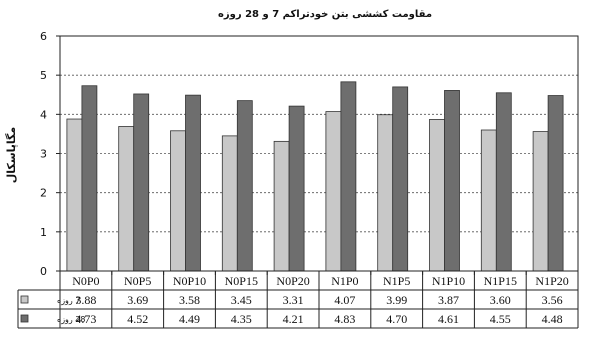 The height and width of the screenshot is (341, 589). Describe the element at coordinates (24, 299) in the screenshot. I see `legend-key-d7` at that location.